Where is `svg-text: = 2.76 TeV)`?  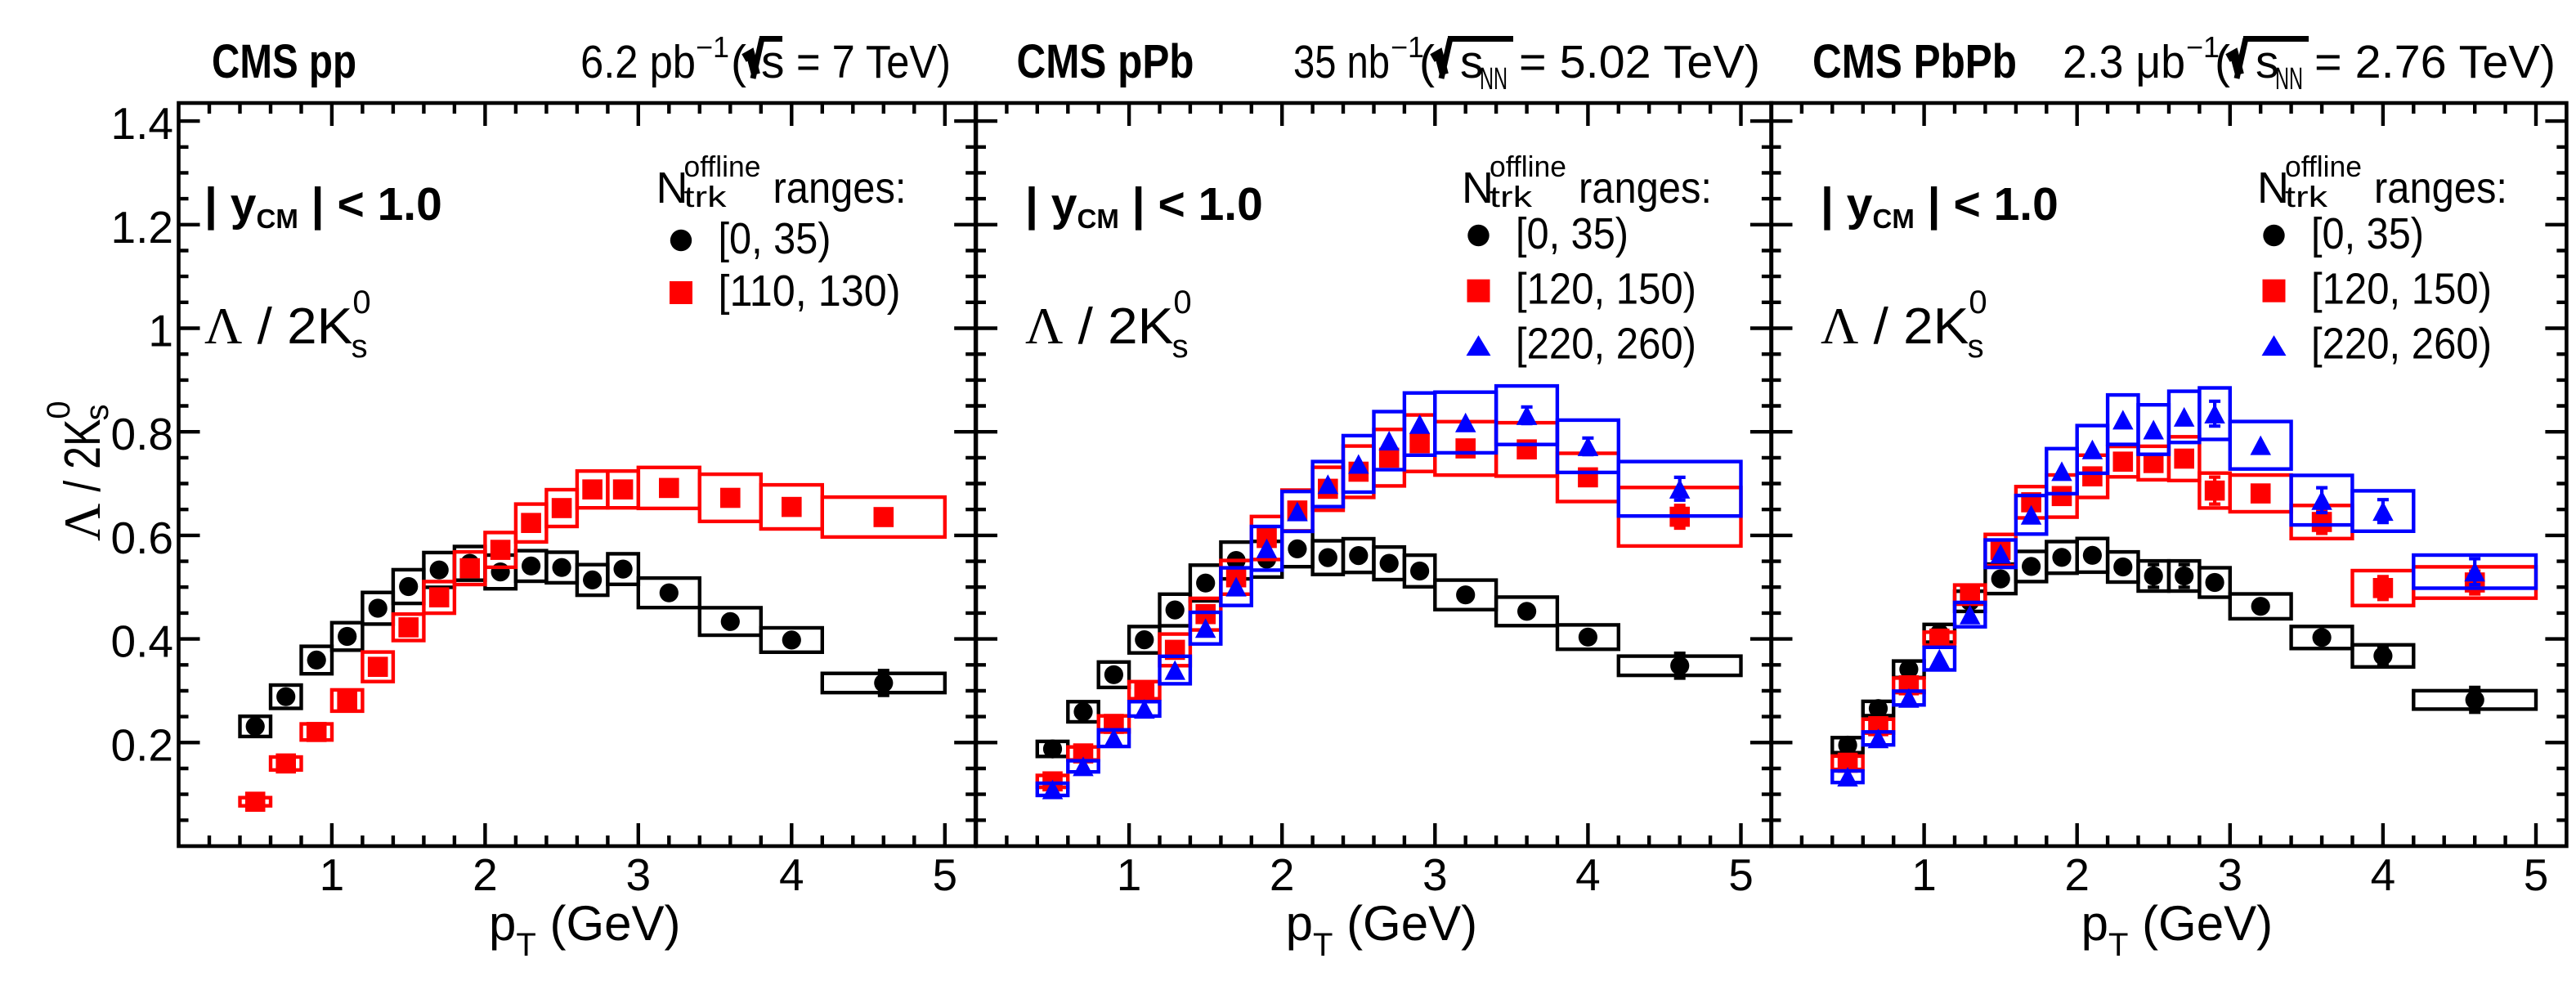
svg-text: = 2.76 TeV) is located at coordinates (2435, 62).